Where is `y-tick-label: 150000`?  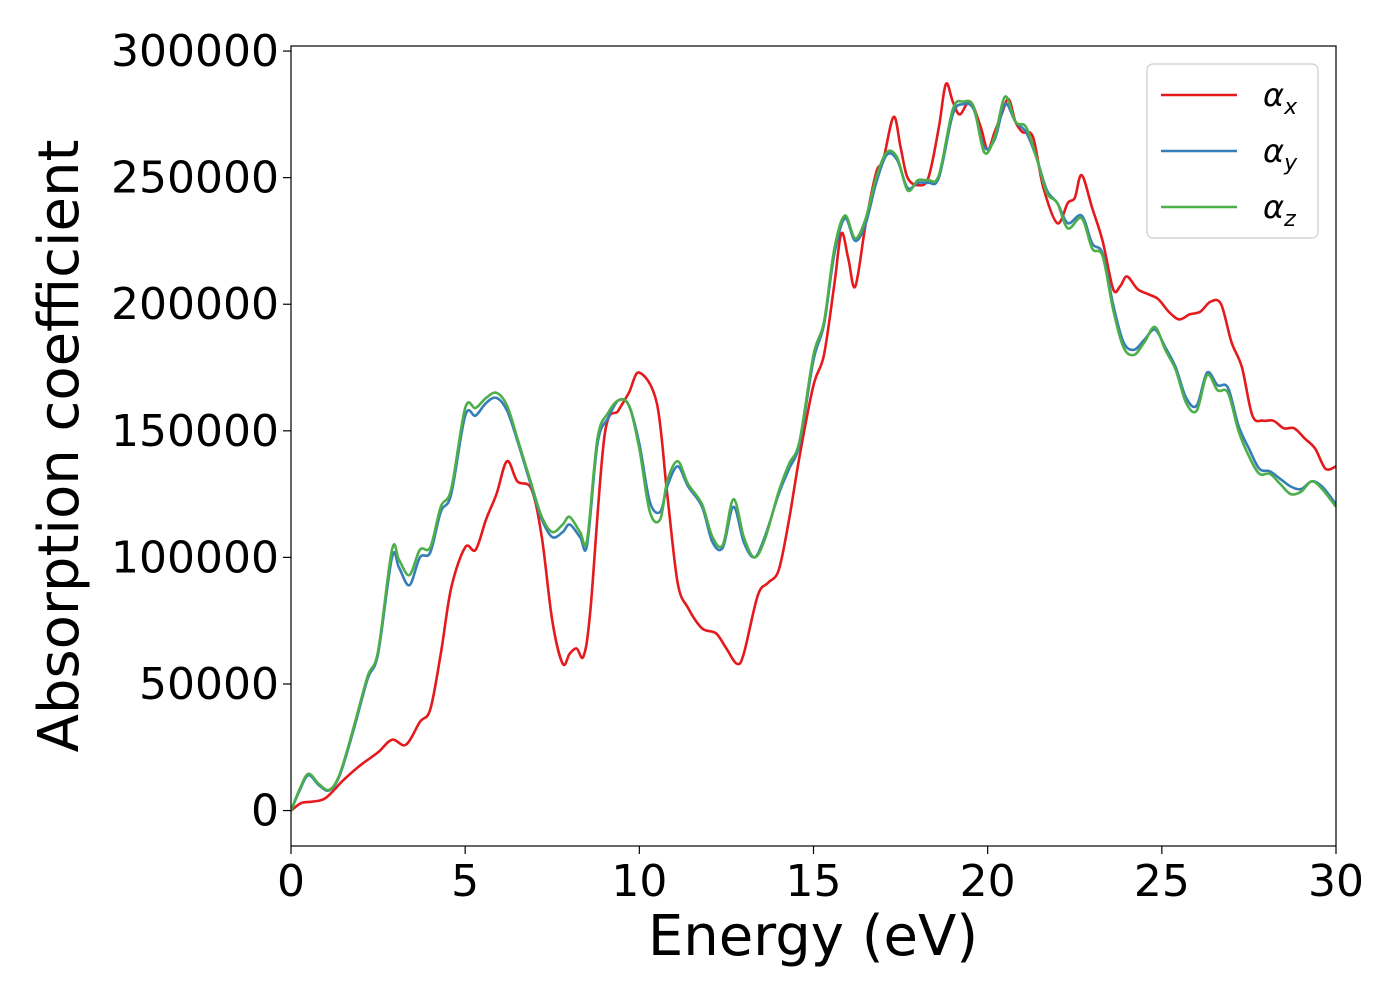 y-tick-label: 150000 is located at coordinates (195, 431).